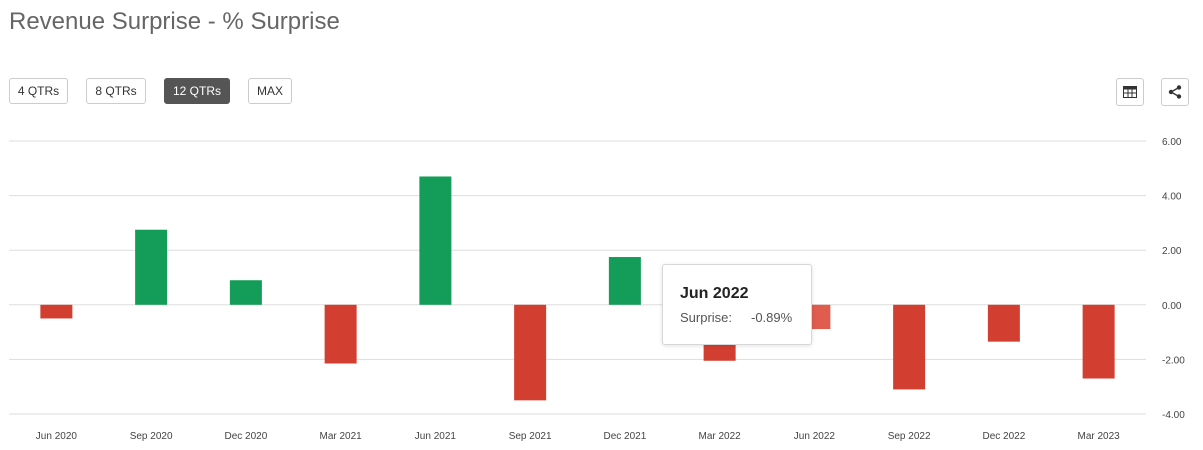 This screenshot has height=450, width=1203. What do you see at coordinates (57, 436) in the screenshot?
I see `x-tick-label: Jun 2020` at bounding box center [57, 436].